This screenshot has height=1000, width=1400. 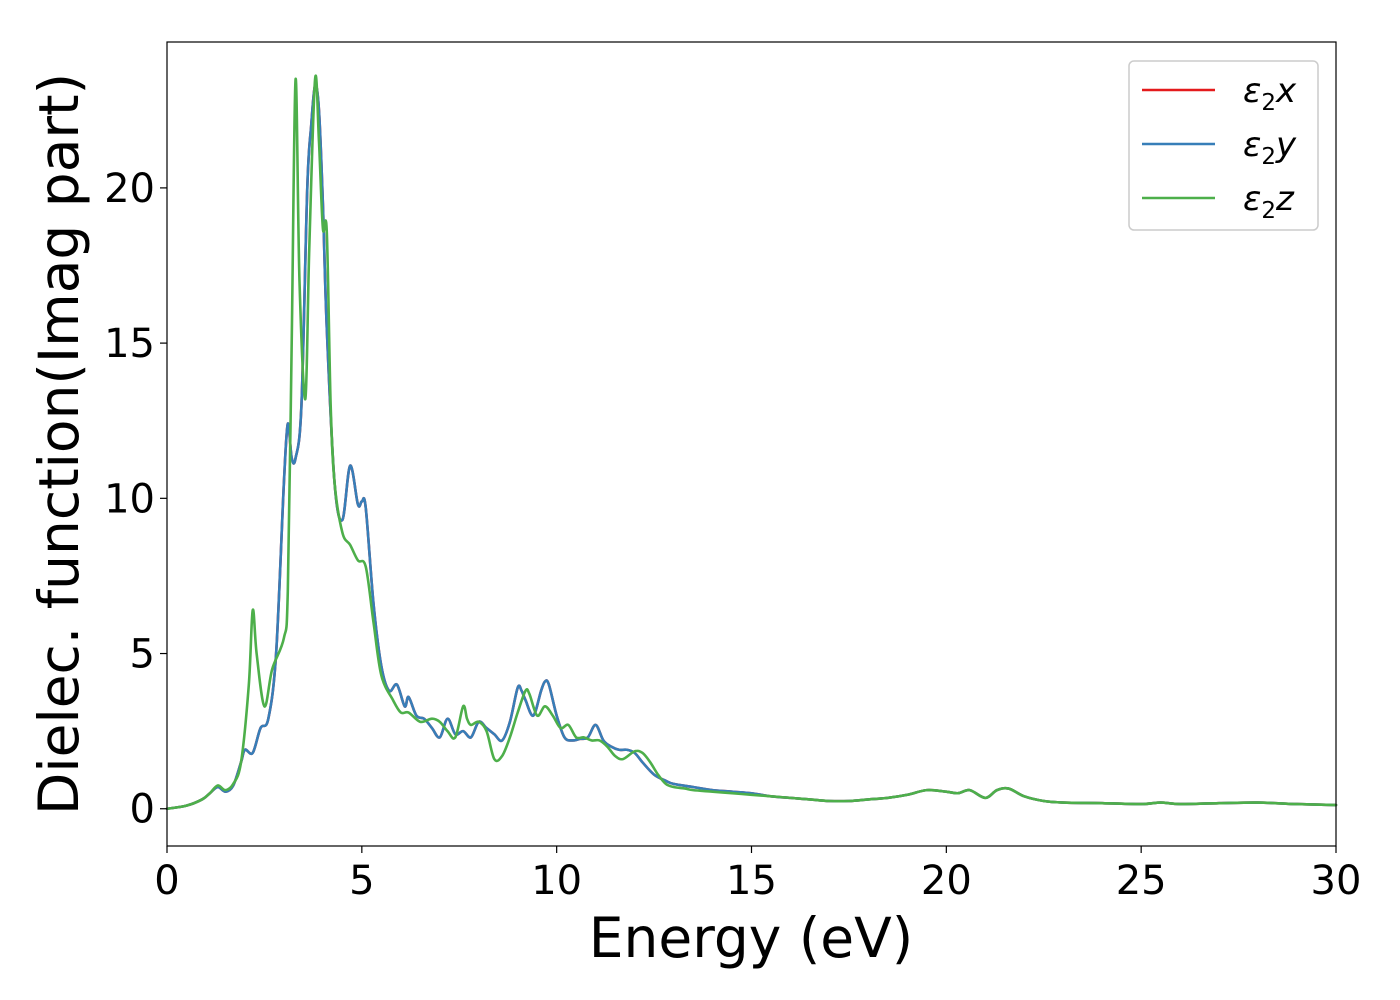 What do you see at coordinates (1141, 881) in the screenshot?
I see `x-tick-label: 25` at bounding box center [1141, 881].